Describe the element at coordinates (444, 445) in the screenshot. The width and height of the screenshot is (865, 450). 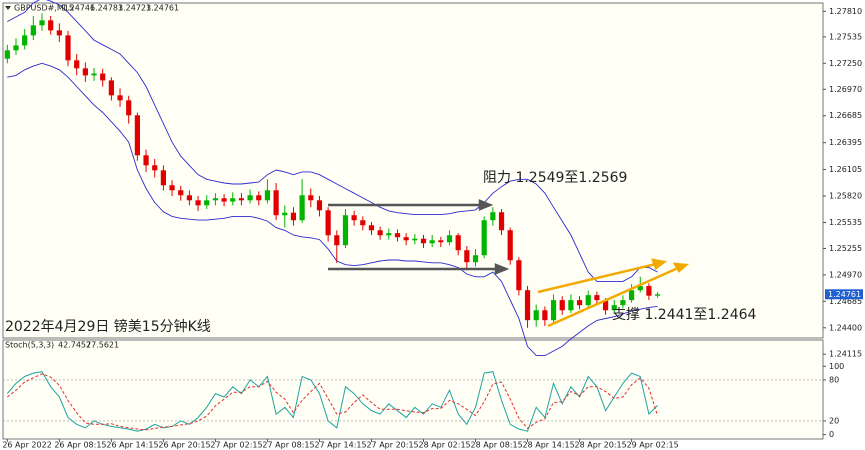
I see `x-tick-label: 28 Apr 02:15` at that location.